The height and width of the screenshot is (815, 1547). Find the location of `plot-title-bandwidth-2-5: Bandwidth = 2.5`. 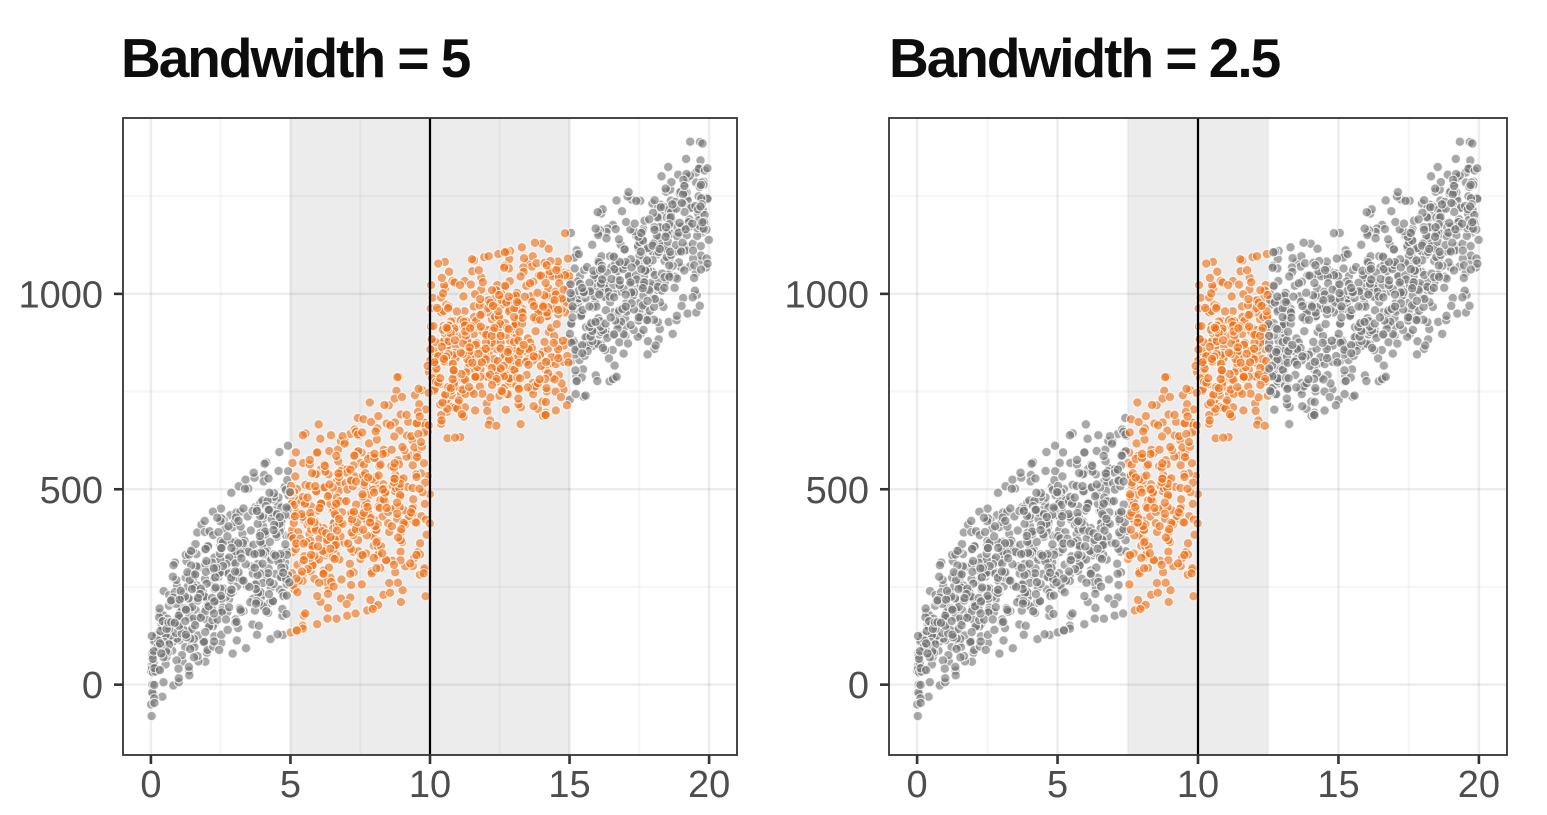

plot-title-bandwidth-2-5: Bandwidth = 2.5 is located at coordinates (1085, 58).